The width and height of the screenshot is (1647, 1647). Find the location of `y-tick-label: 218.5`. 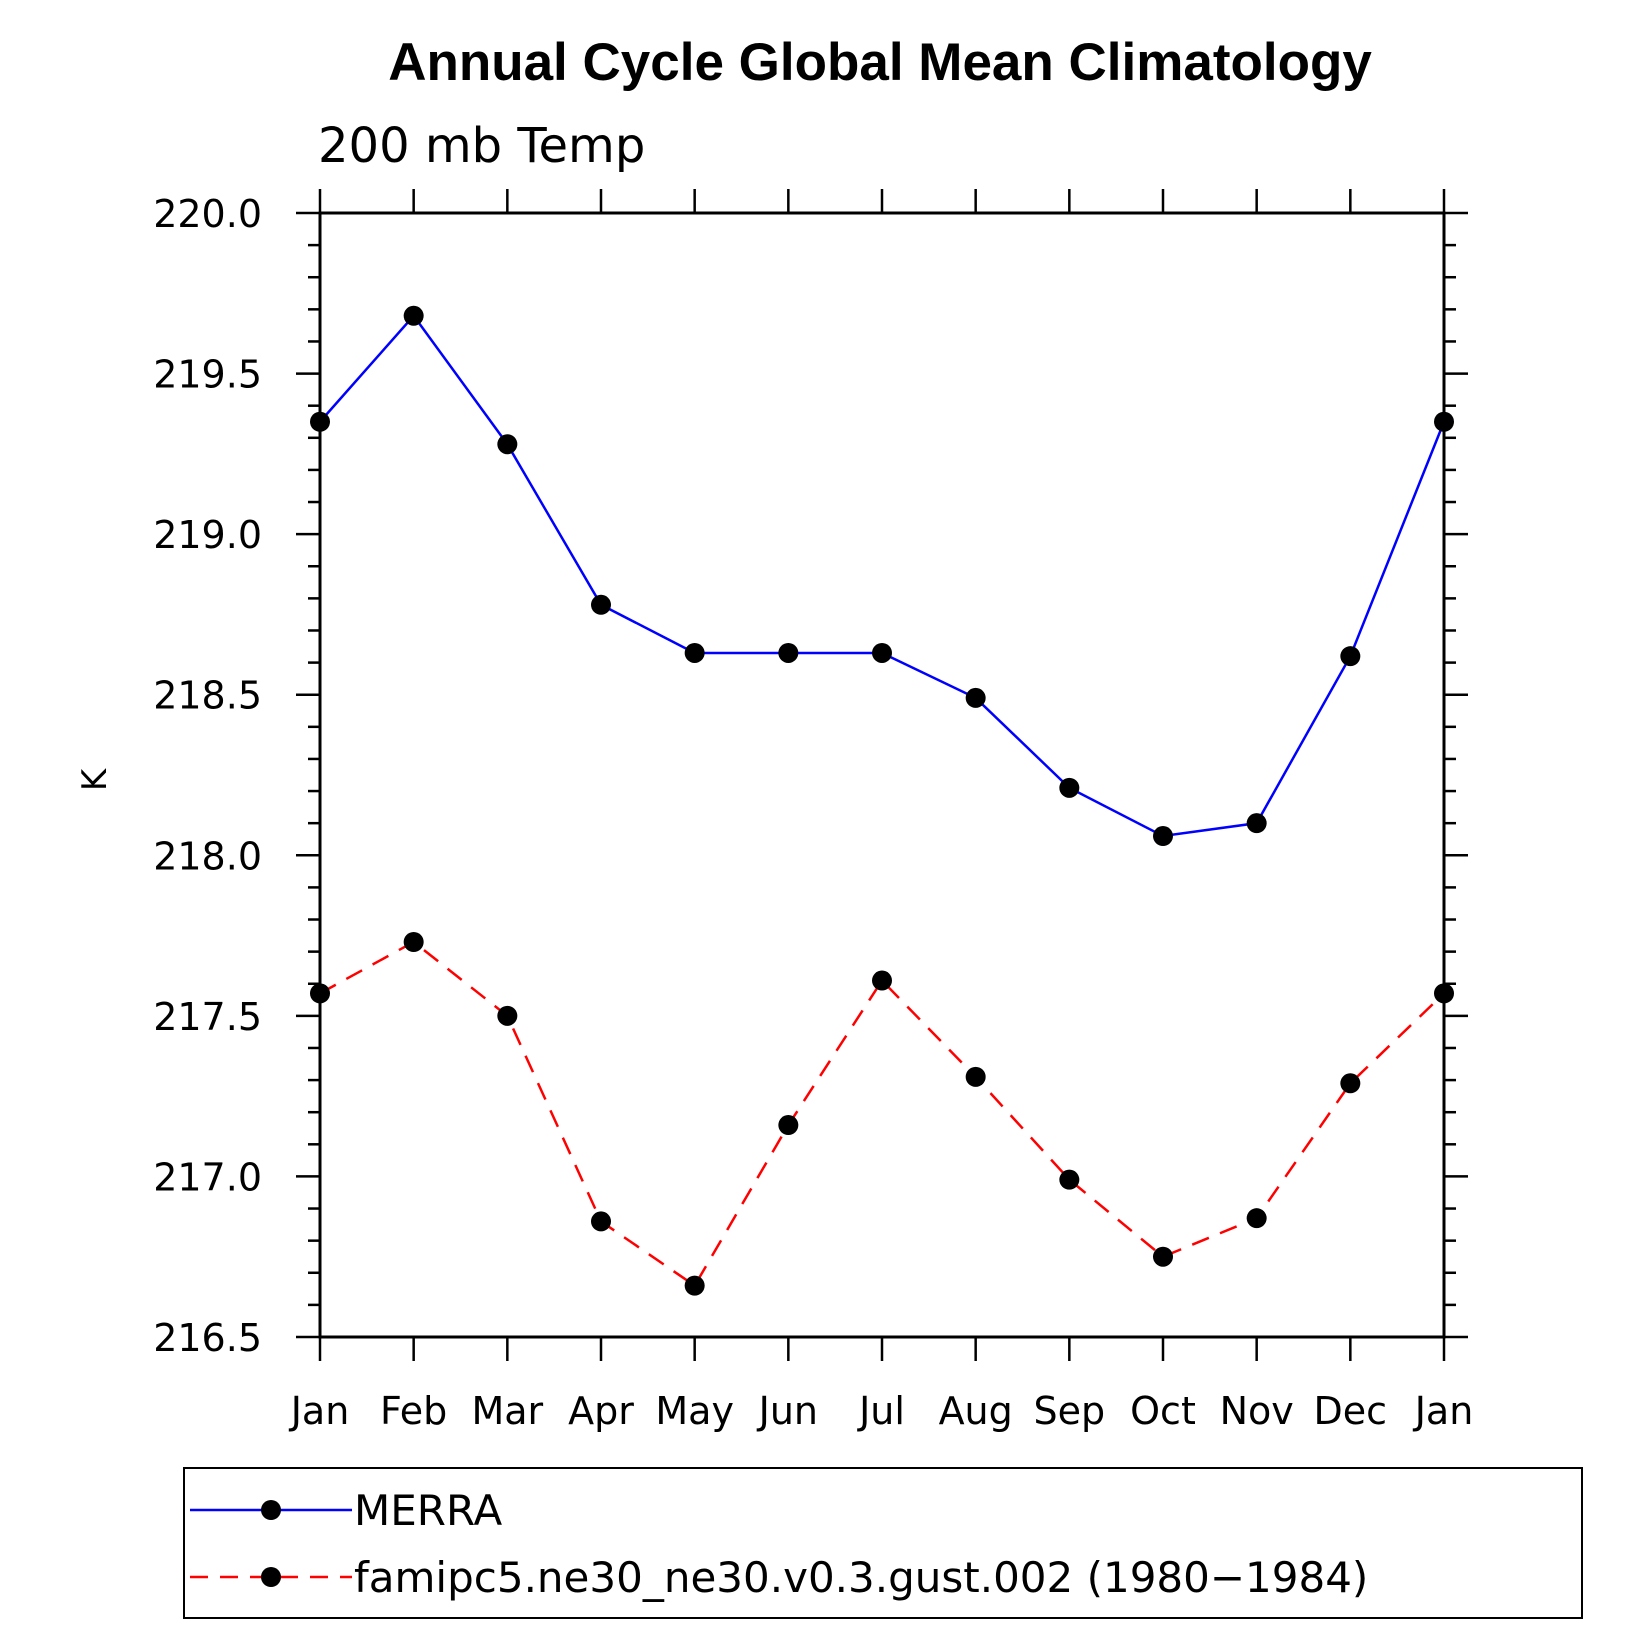

y-tick-label: 218.5 is located at coordinates (207, 696).